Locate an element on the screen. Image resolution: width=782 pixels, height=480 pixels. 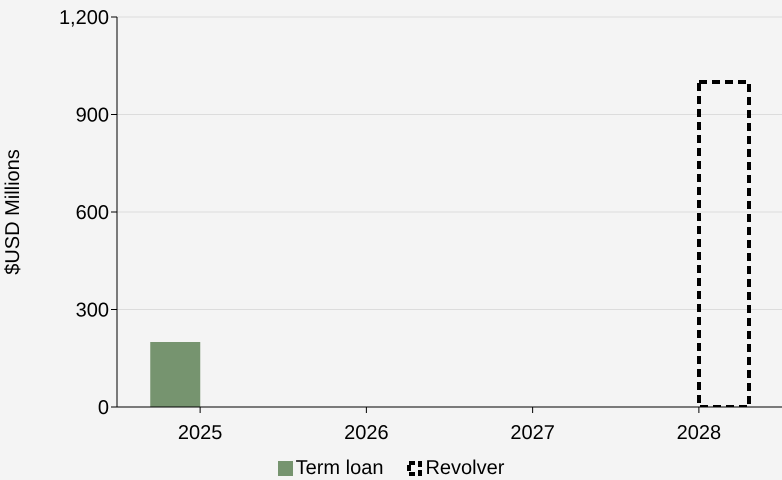
legend-label: Term loan is located at coordinates (340, 468).